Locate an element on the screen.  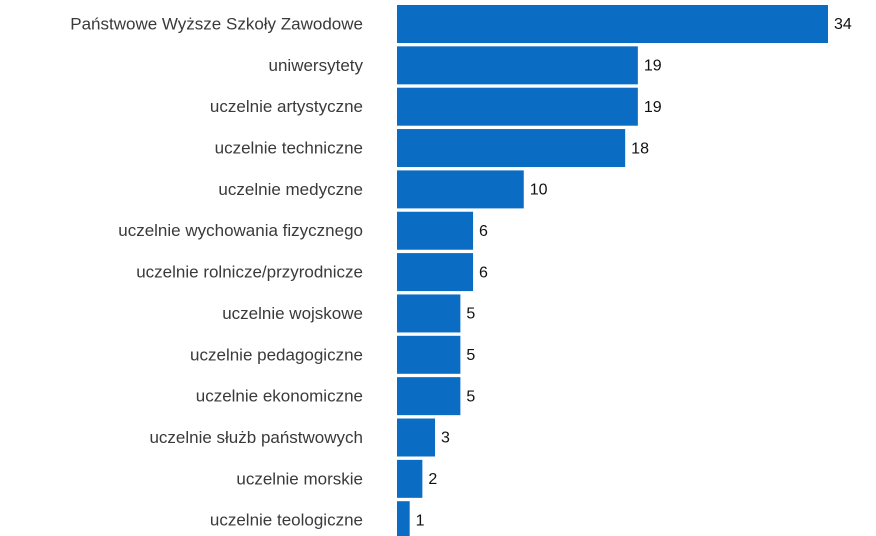
value-label: 34 is located at coordinates (843, 24).